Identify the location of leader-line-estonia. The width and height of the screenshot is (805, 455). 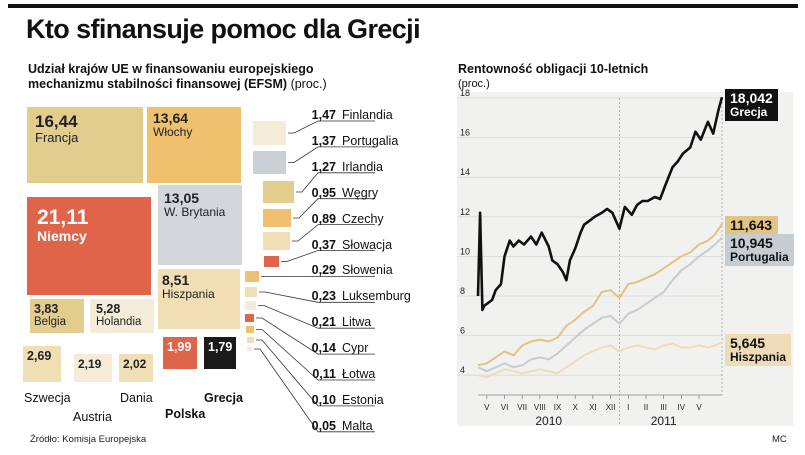
(315, 373).